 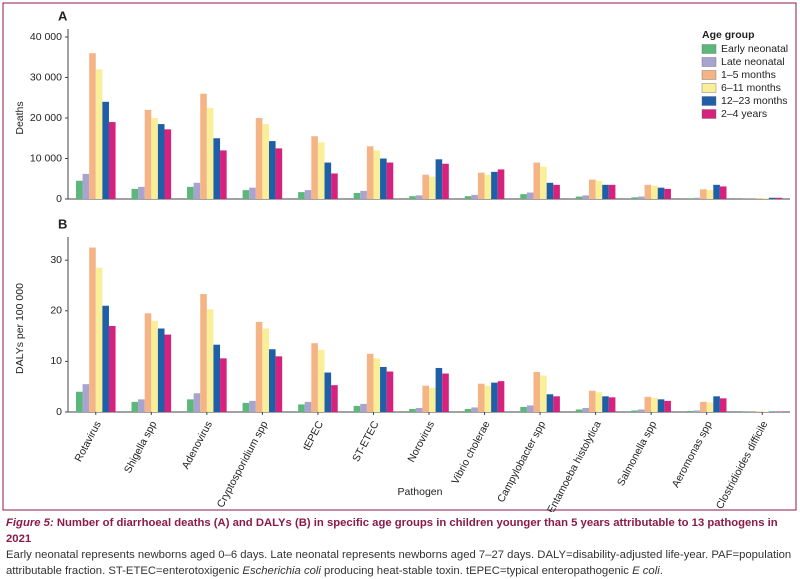 I want to click on legend-label: 6–11 months, so click(x=751, y=88).